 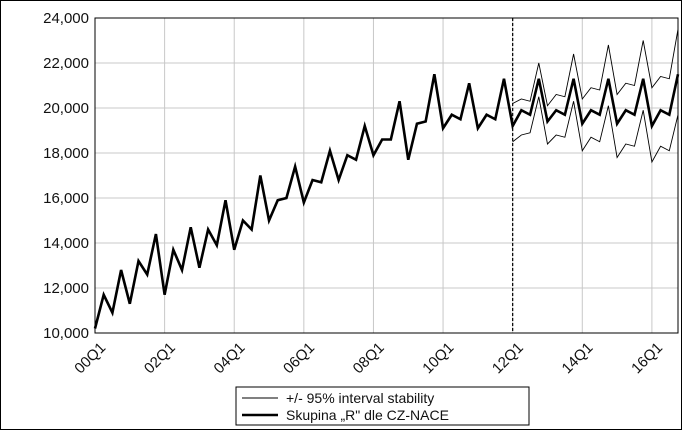 I want to click on y-tick-label: 16,000, so click(x=66, y=198).